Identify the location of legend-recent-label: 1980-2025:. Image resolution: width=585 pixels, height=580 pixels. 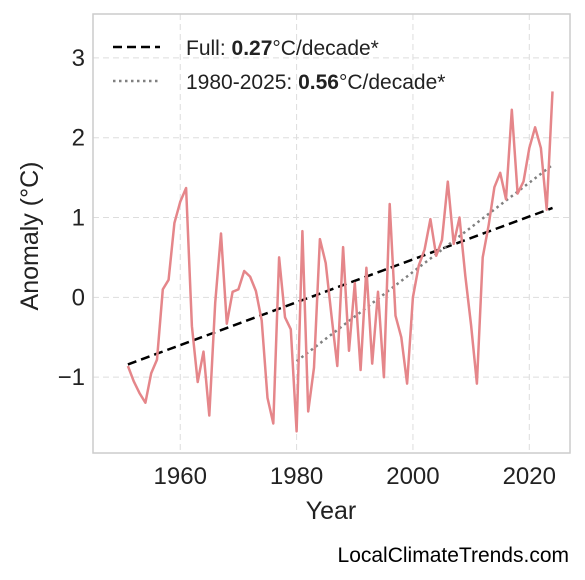
(242, 82).